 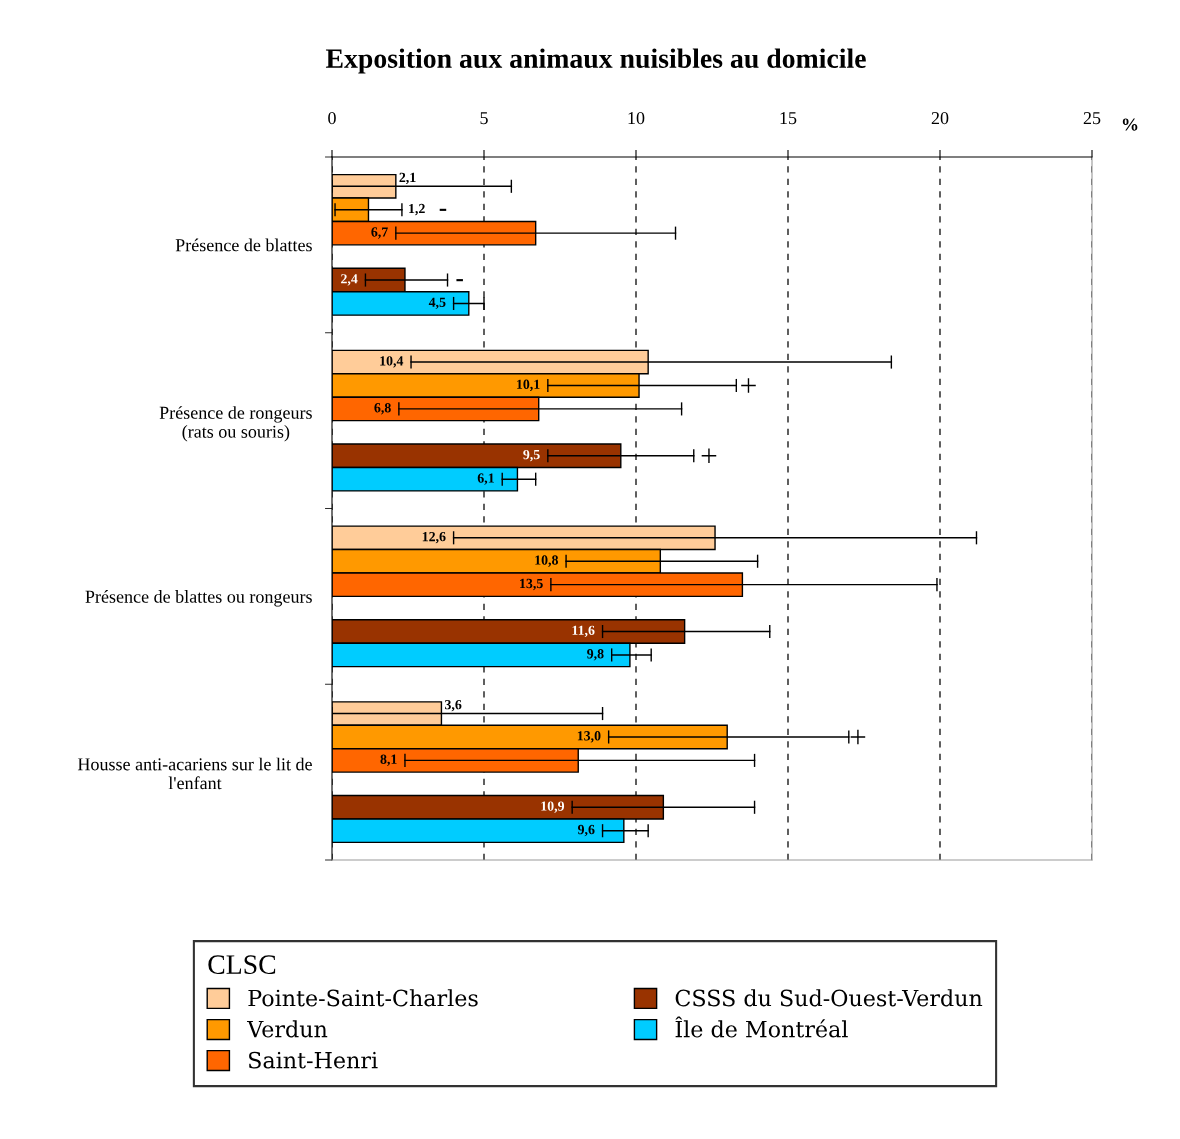 What do you see at coordinates (761, 1027) in the screenshot?
I see `legend-label: Île de Montréal` at bounding box center [761, 1027].